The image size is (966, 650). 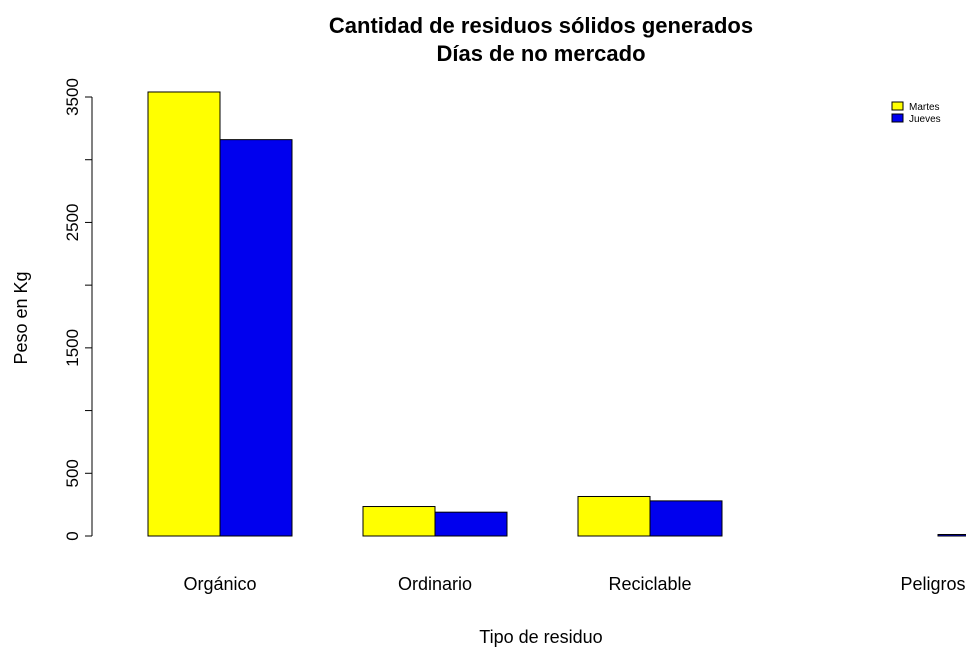 I want to click on y-axis: 0 500 1500 2500 3500, so click(x=78, y=309).